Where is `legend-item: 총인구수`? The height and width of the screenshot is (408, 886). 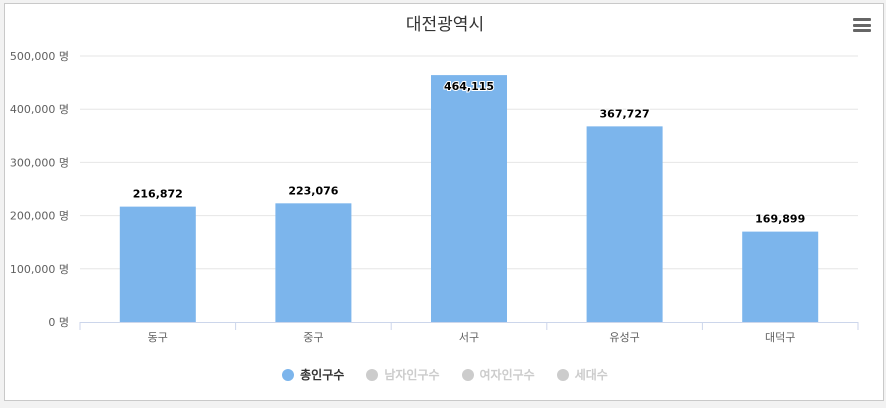 legend-item: 총인구수 is located at coordinates (313, 374).